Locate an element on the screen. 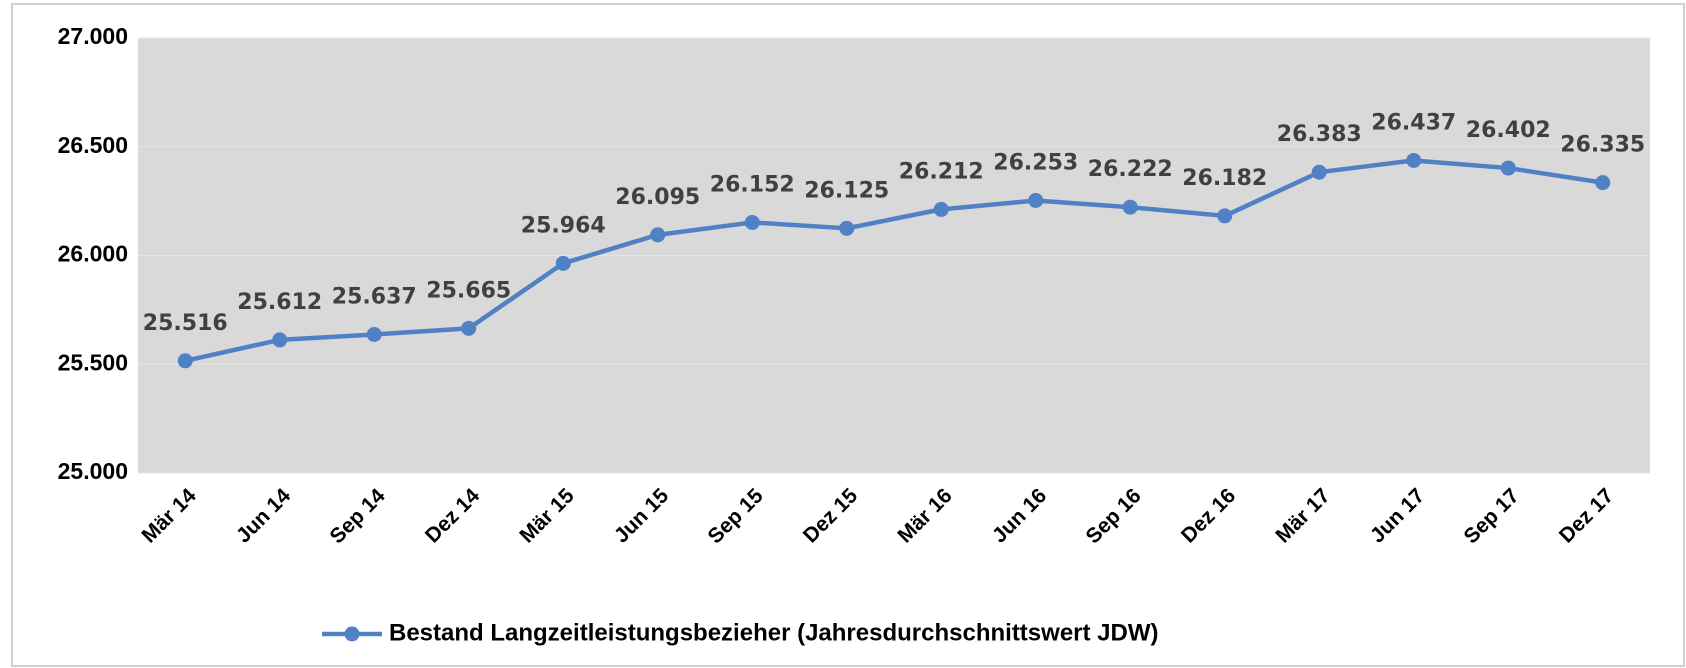 This screenshot has height=668, width=1686. data-label: 26.253 is located at coordinates (1035, 162).